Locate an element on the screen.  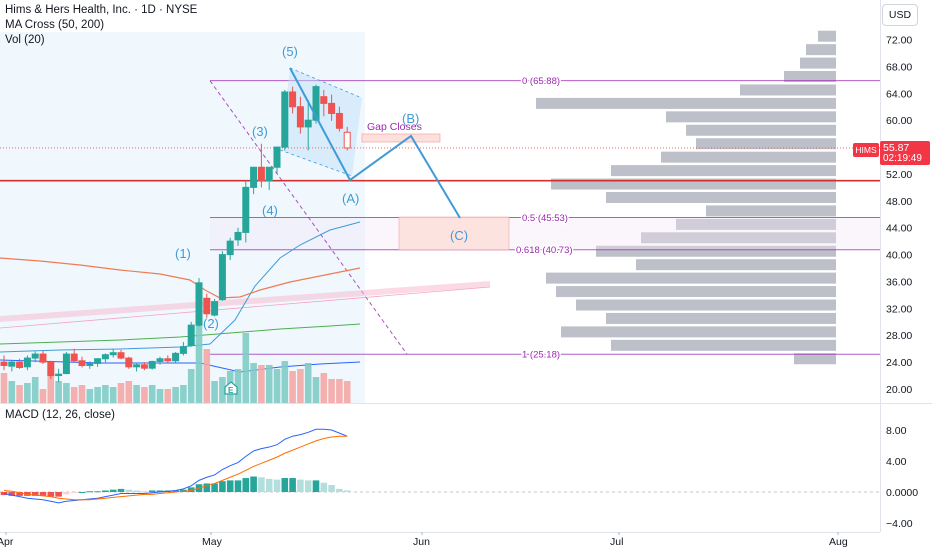
fib-label-0.618: 0.618 (40.73) is located at coordinates (544, 250).